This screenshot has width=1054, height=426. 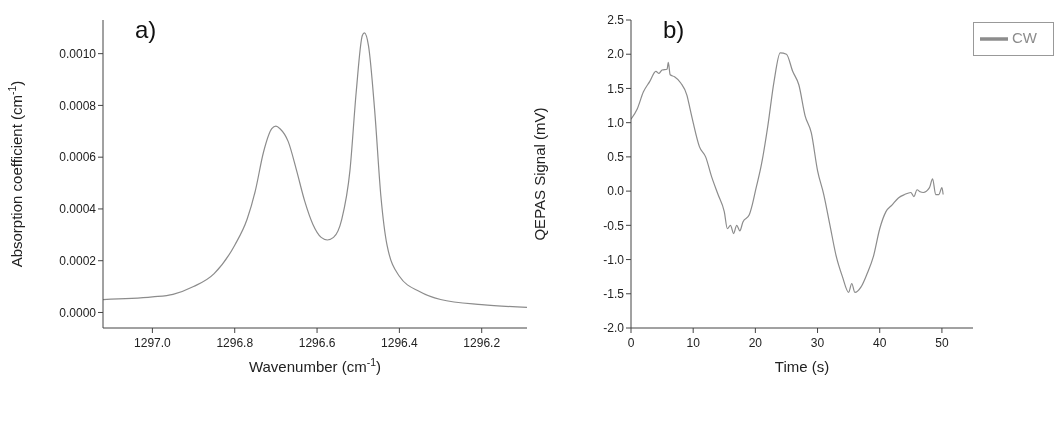 I want to click on x-tick-label: 1296.4, so click(x=400, y=343).